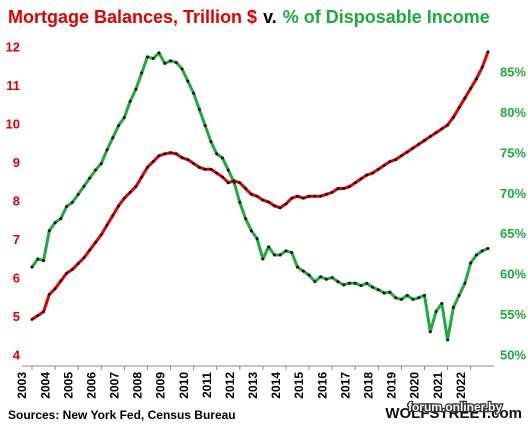 This screenshot has height=434, width=528. I want to click on y2-tick-label: 70%, so click(513, 193).